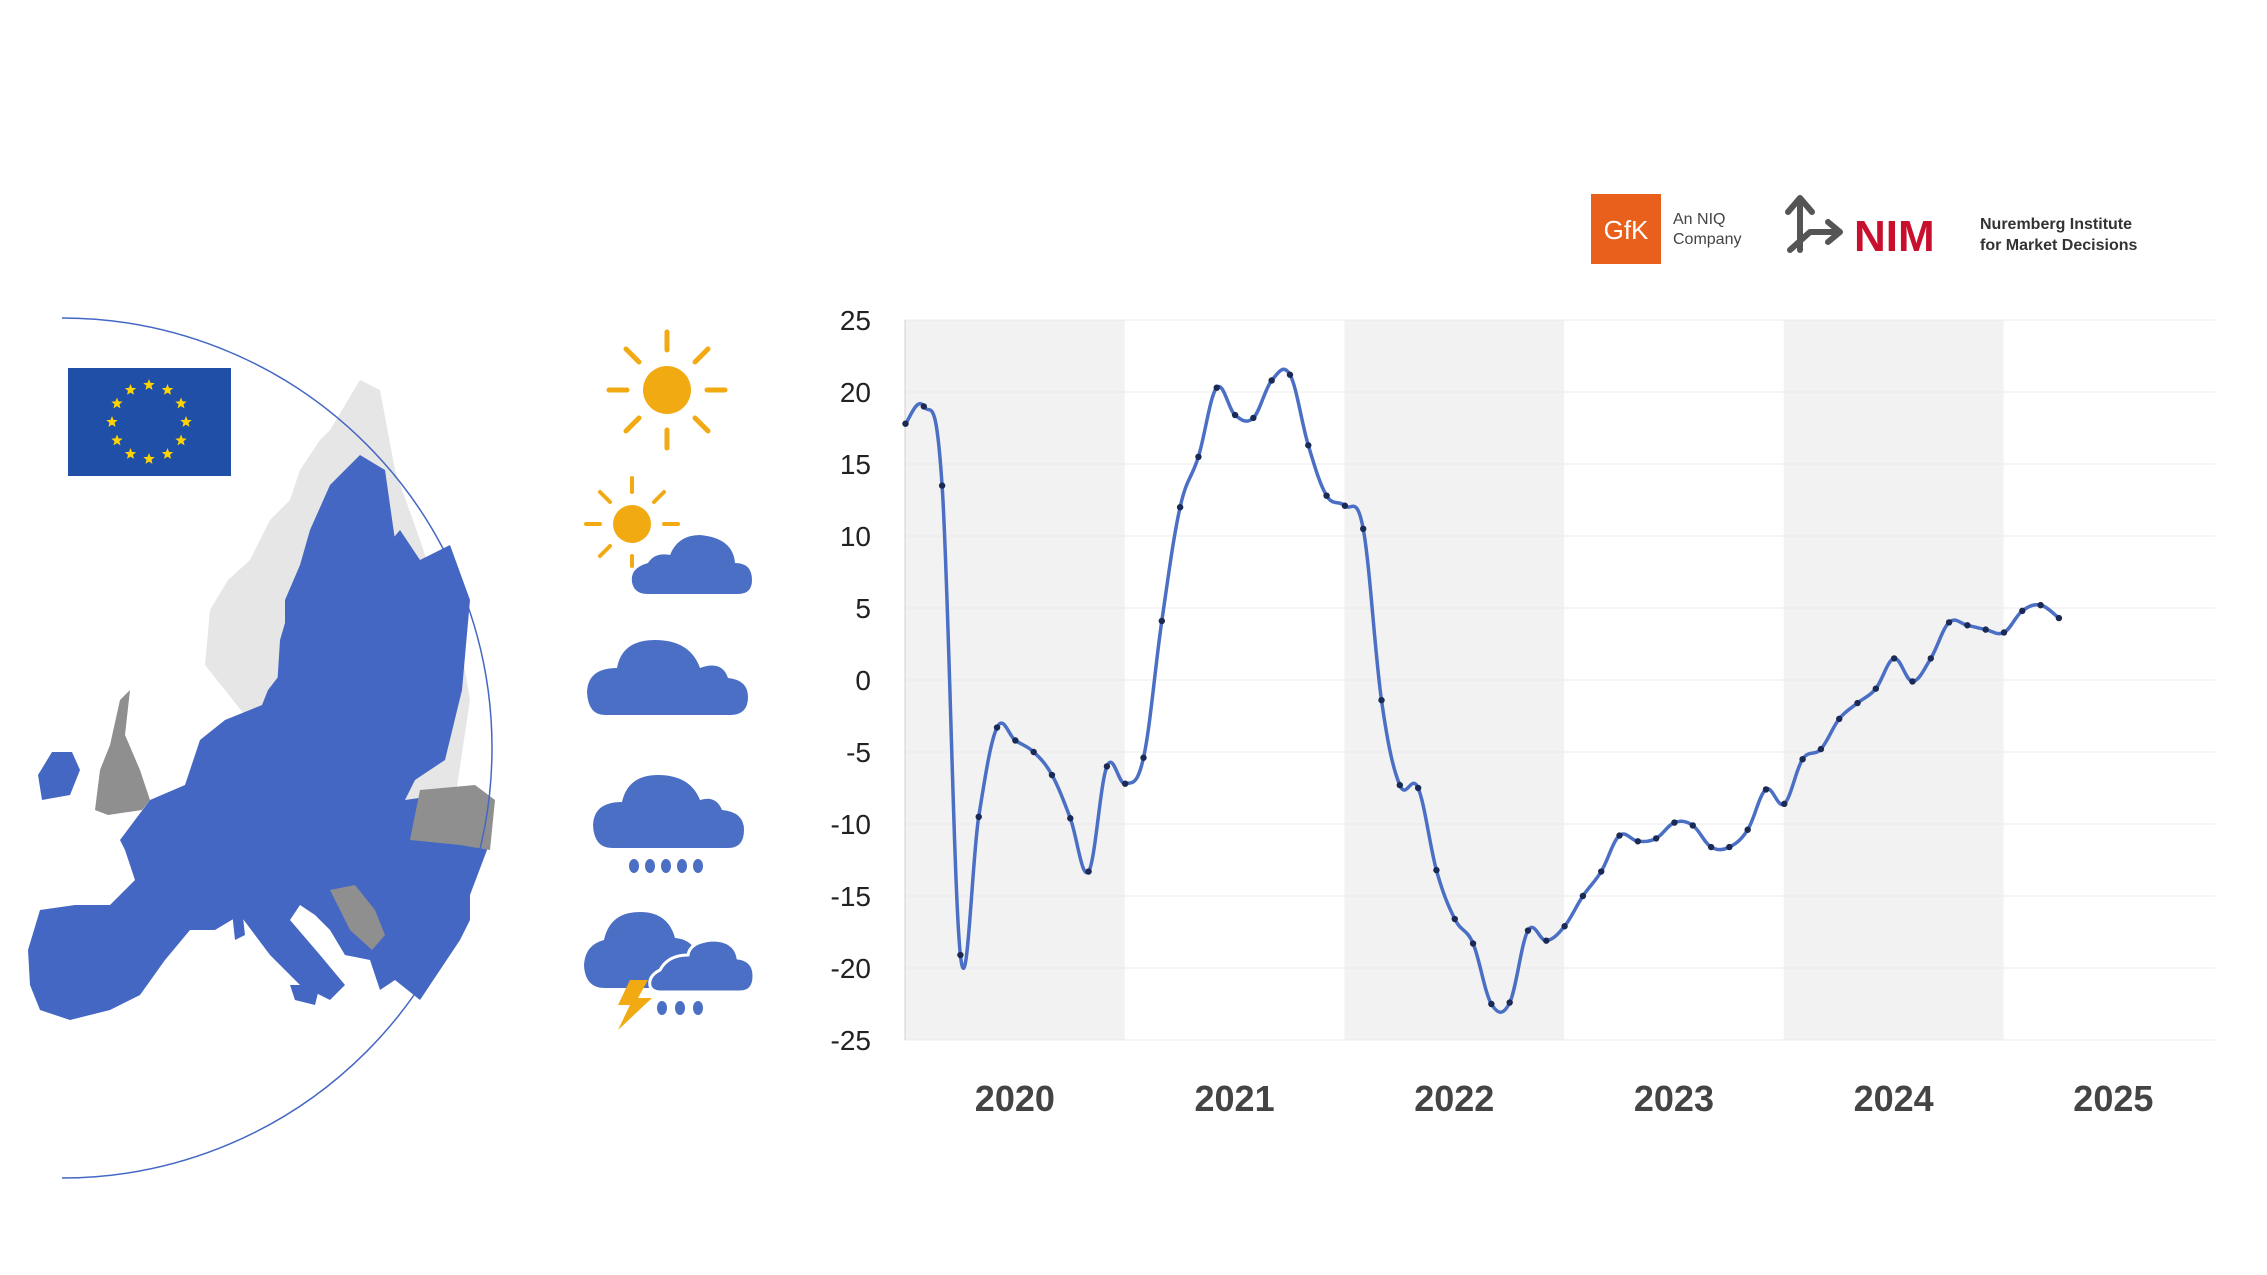 The height and width of the screenshot is (1275, 2267). I want to click on thunderstorm-icon, so click(670, 971).